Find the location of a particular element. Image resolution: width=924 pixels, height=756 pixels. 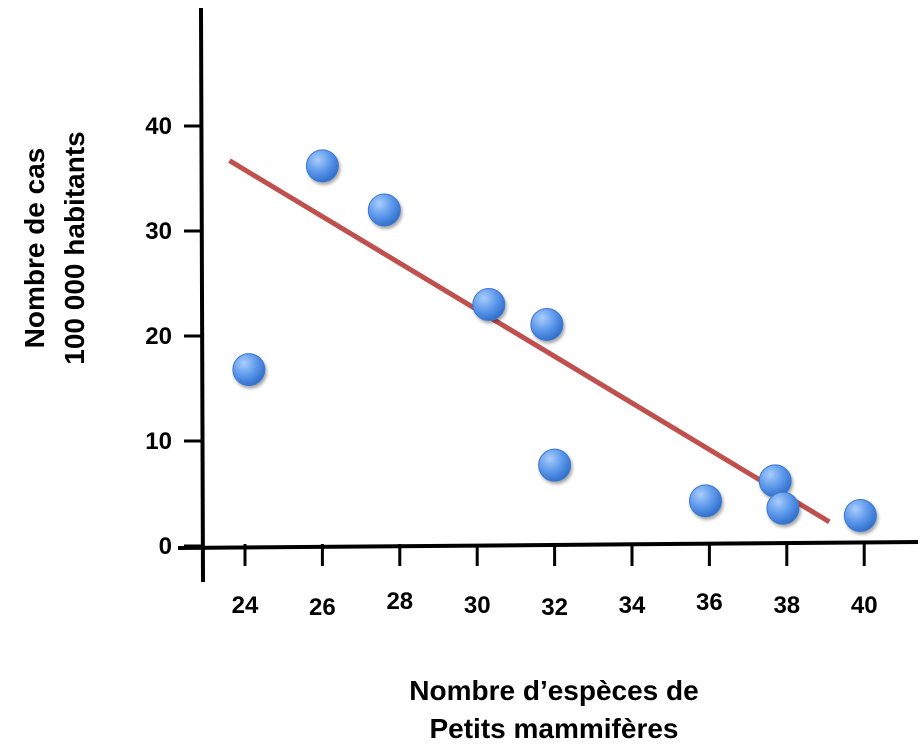

y-axis-title-line: Nombre de cas is located at coordinates (34, 248).